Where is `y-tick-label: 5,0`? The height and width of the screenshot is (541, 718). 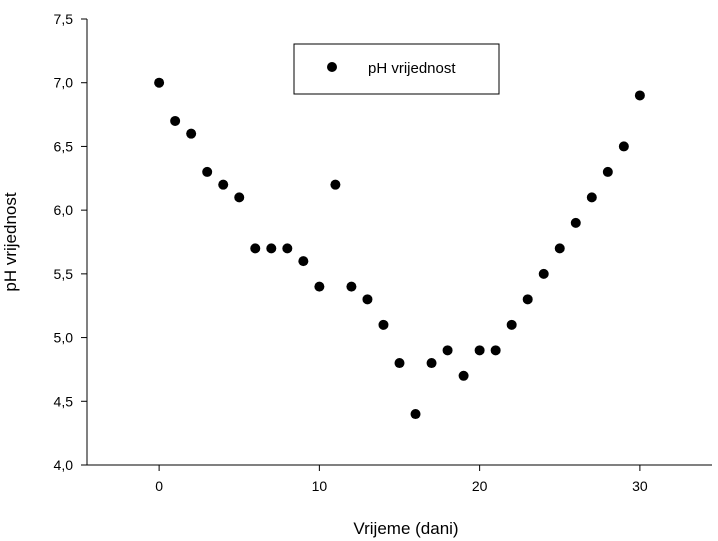
y-tick-label: 5,0 is located at coordinates (64, 338).